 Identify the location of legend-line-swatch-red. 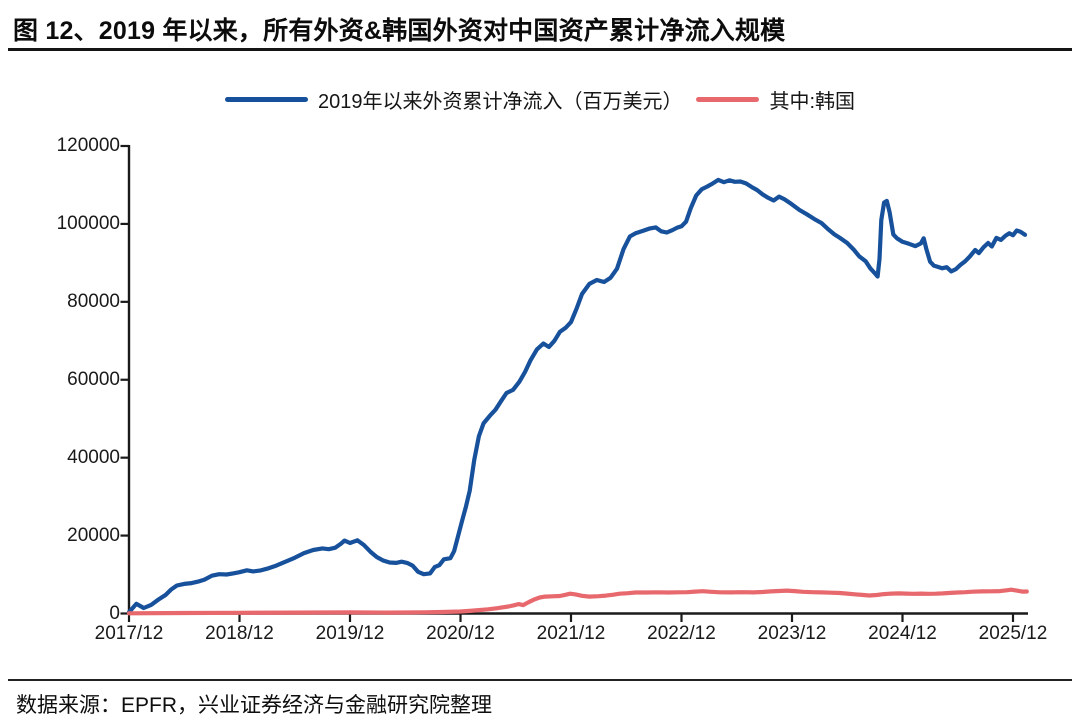
(728, 99).